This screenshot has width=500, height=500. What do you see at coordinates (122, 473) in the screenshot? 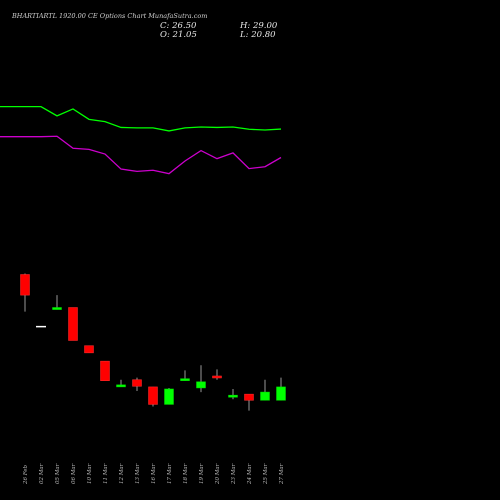
I see `x-tick-label: 12 Mar` at bounding box center [122, 473].